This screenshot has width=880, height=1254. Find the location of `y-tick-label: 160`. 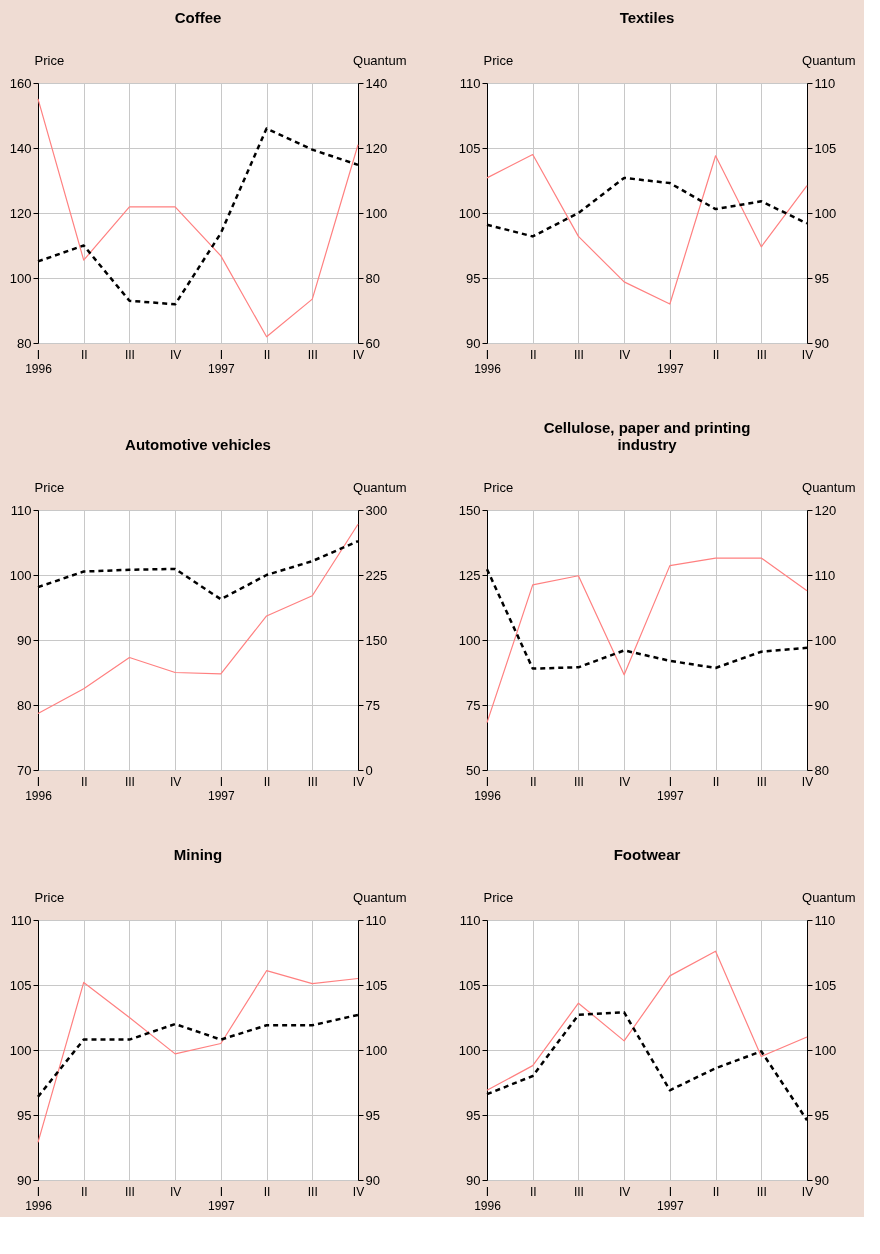

y-tick-label: 160 is located at coordinates (20, 83).